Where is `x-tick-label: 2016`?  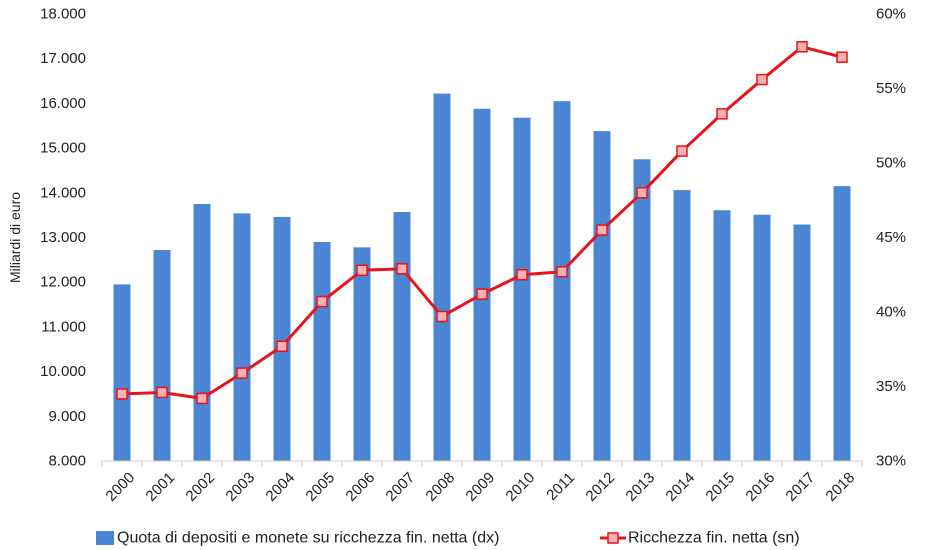
x-tick-label: 2016 is located at coordinates (761, 487).